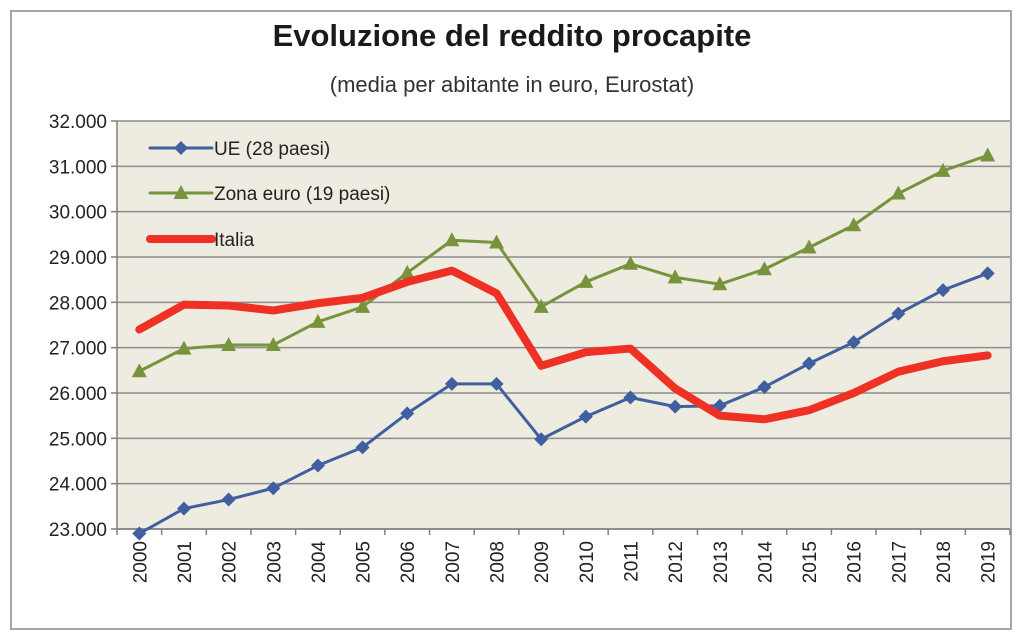 The width and height of the screenshot is (1024, 643). I want to click on x-tick-label: 2001, so click(185, 562).